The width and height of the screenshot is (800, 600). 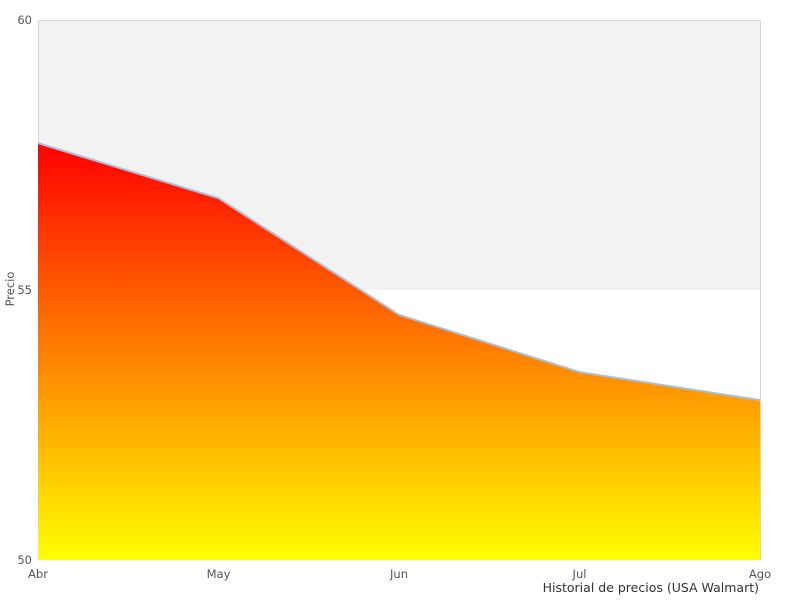 I want to click on y-tick-label: 50, so click(x=24, y=560).